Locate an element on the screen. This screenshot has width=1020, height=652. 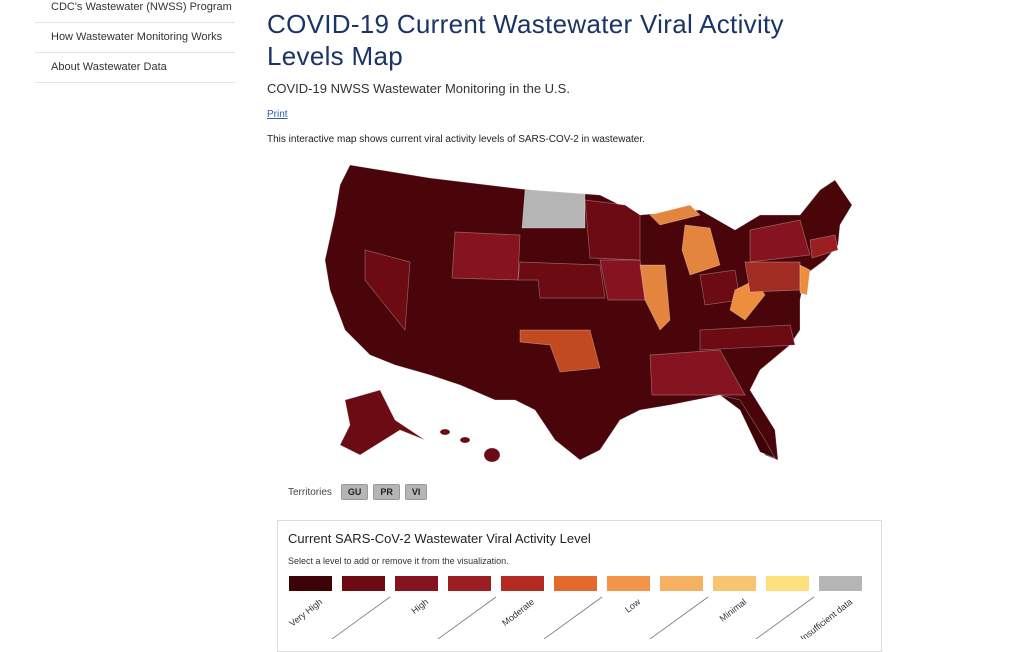
level-label: Insufficient data is located at coordinates (827, 618).